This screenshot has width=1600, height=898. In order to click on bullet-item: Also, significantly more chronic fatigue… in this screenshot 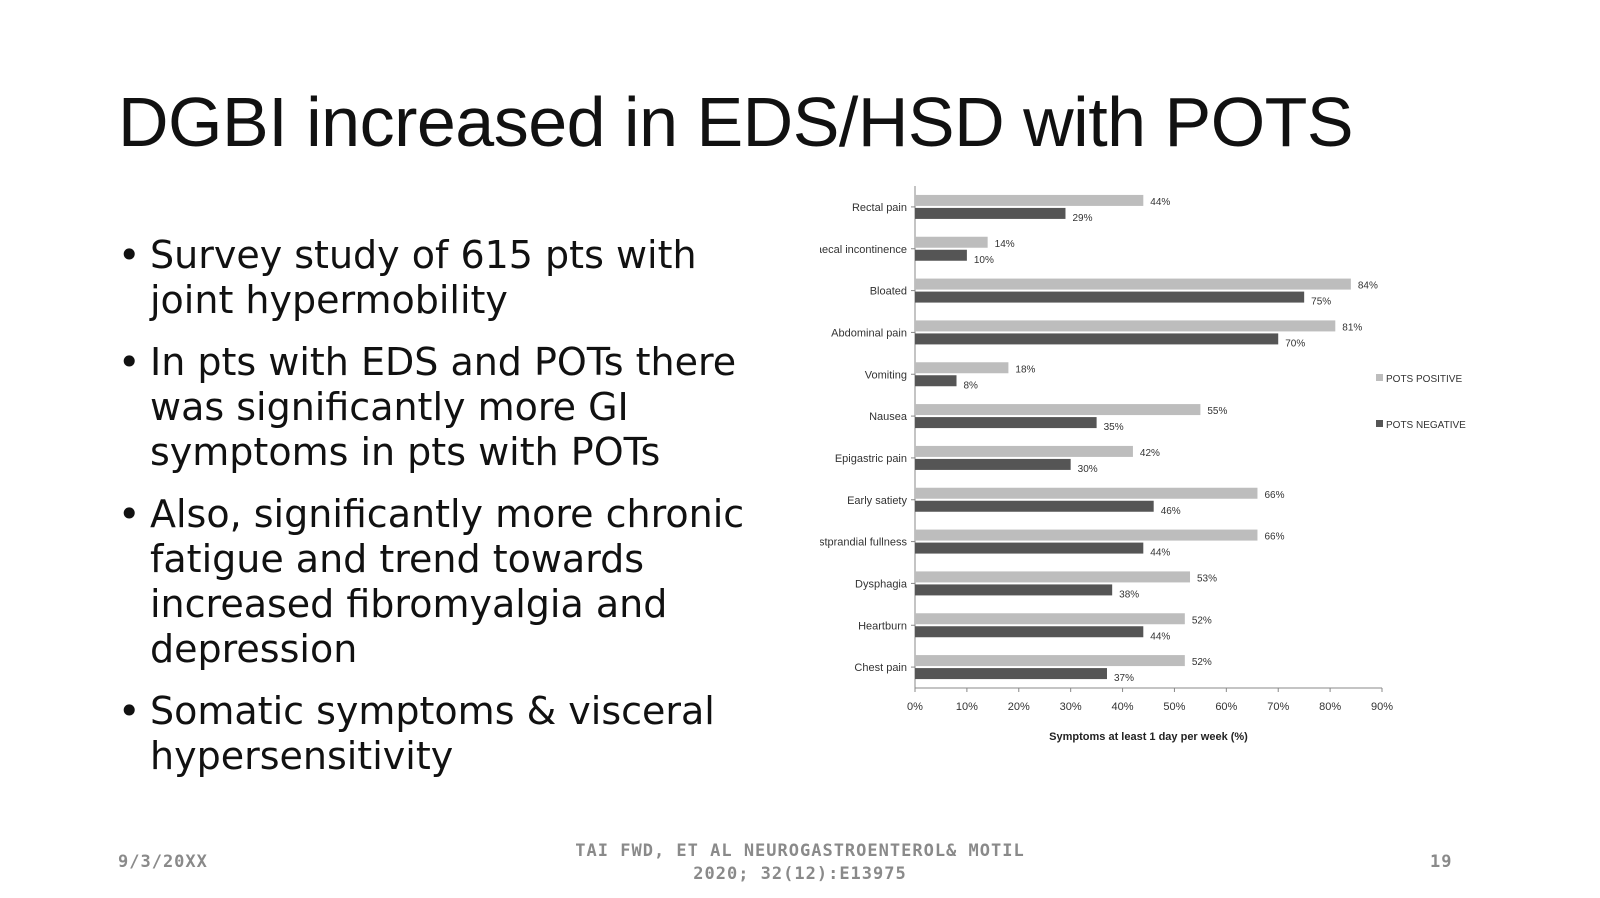, I will do `click(448, 582)`.